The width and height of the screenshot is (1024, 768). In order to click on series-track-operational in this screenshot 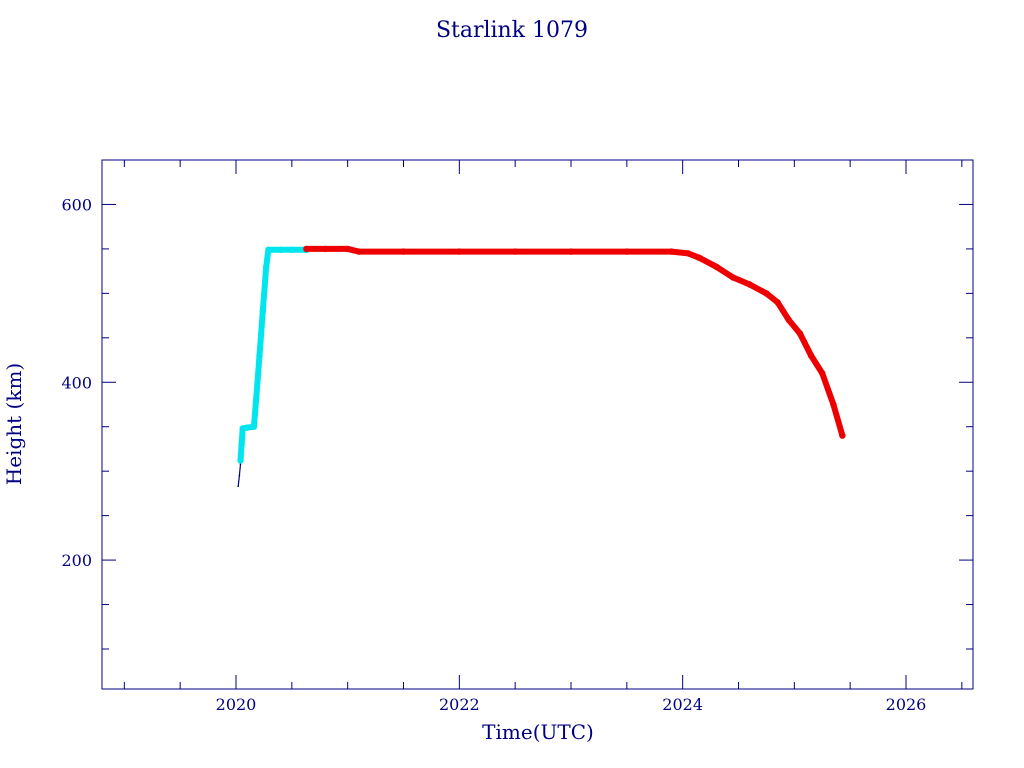, I will do `click(574, 342)`.